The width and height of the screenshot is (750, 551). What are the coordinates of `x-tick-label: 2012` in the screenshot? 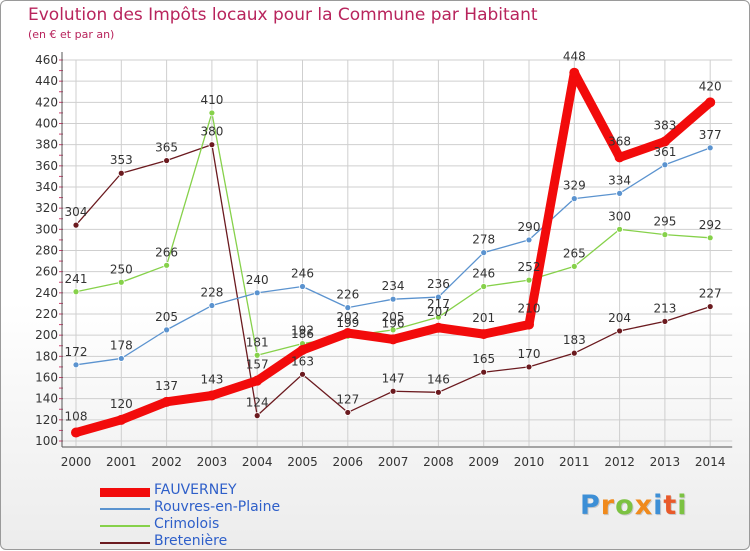 It's located at (619, 462).